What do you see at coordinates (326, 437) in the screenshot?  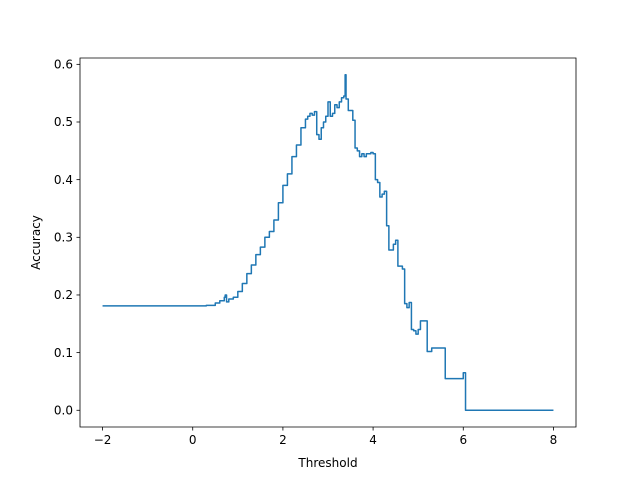 I see `x-axis: −2 0 2 4 6 8` at bounding box center [326, 437].